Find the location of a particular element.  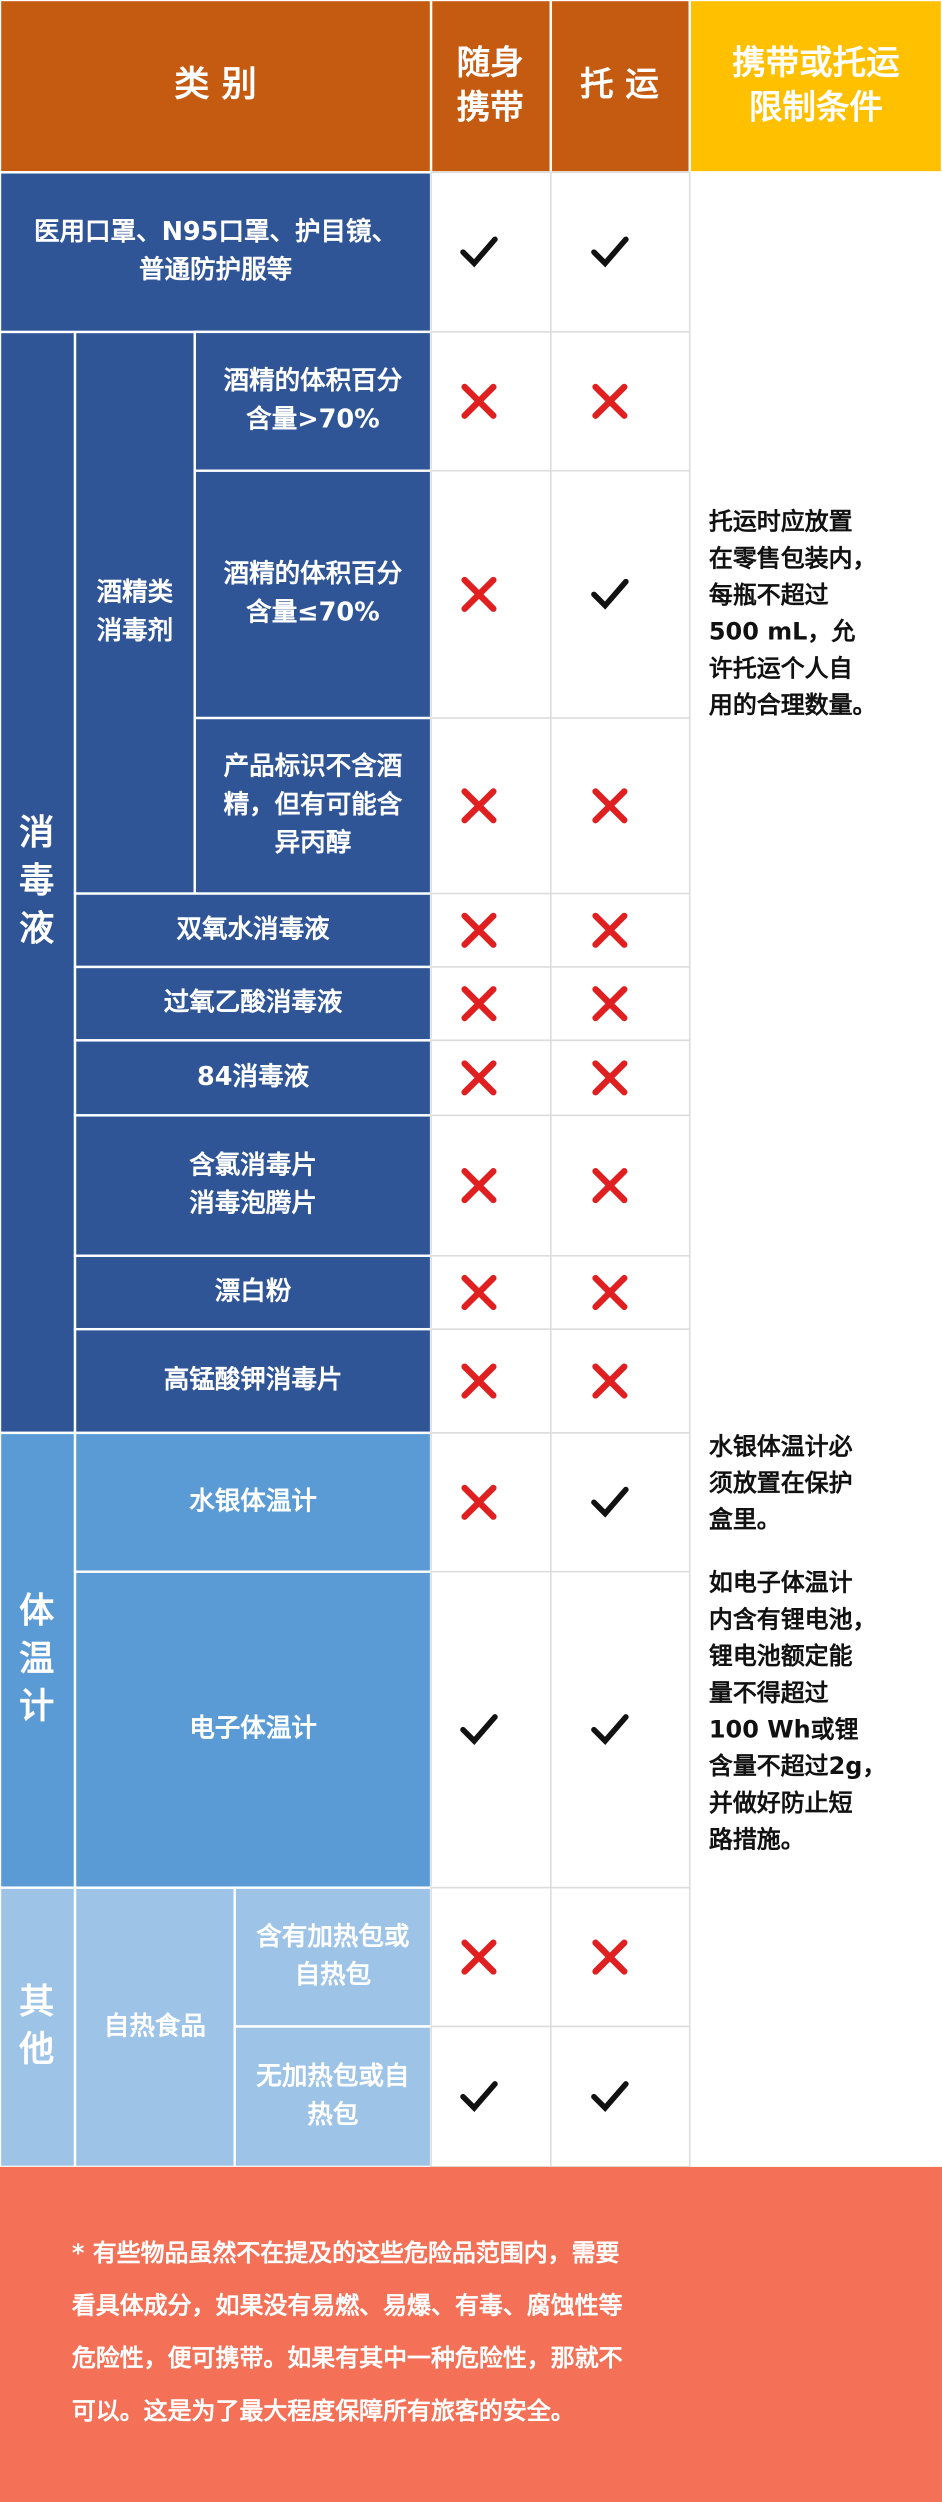

label: 漂白粉 is located at coordinates (253, 1291).